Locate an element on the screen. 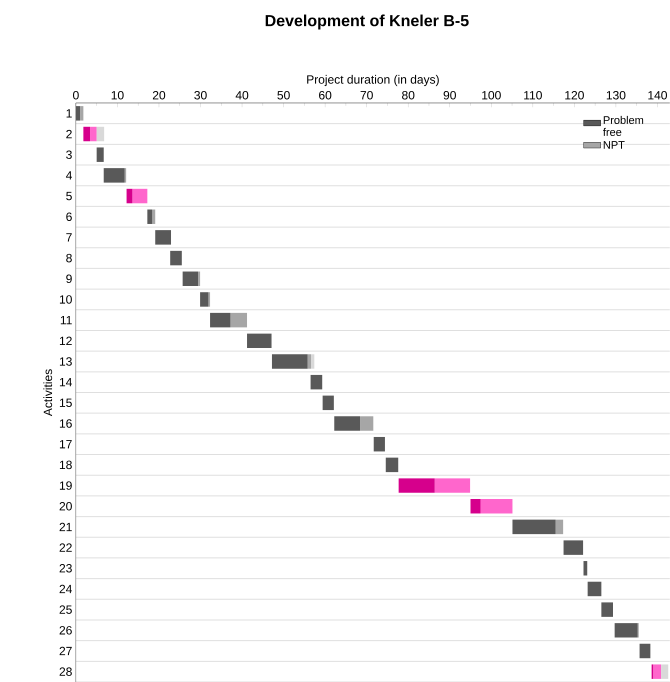 Image resolution: width=670 pixels, height=682 pixels. y-tick-label: 14 is located at coordinates (66, 382).